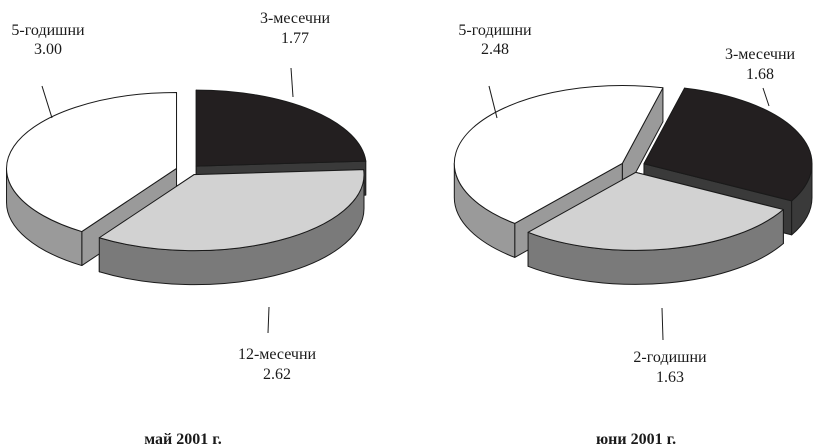  Describe the element at coordinates (495, 30) in the screenshot. I see `slice-label-june-5y: 5-годишни` at that location.